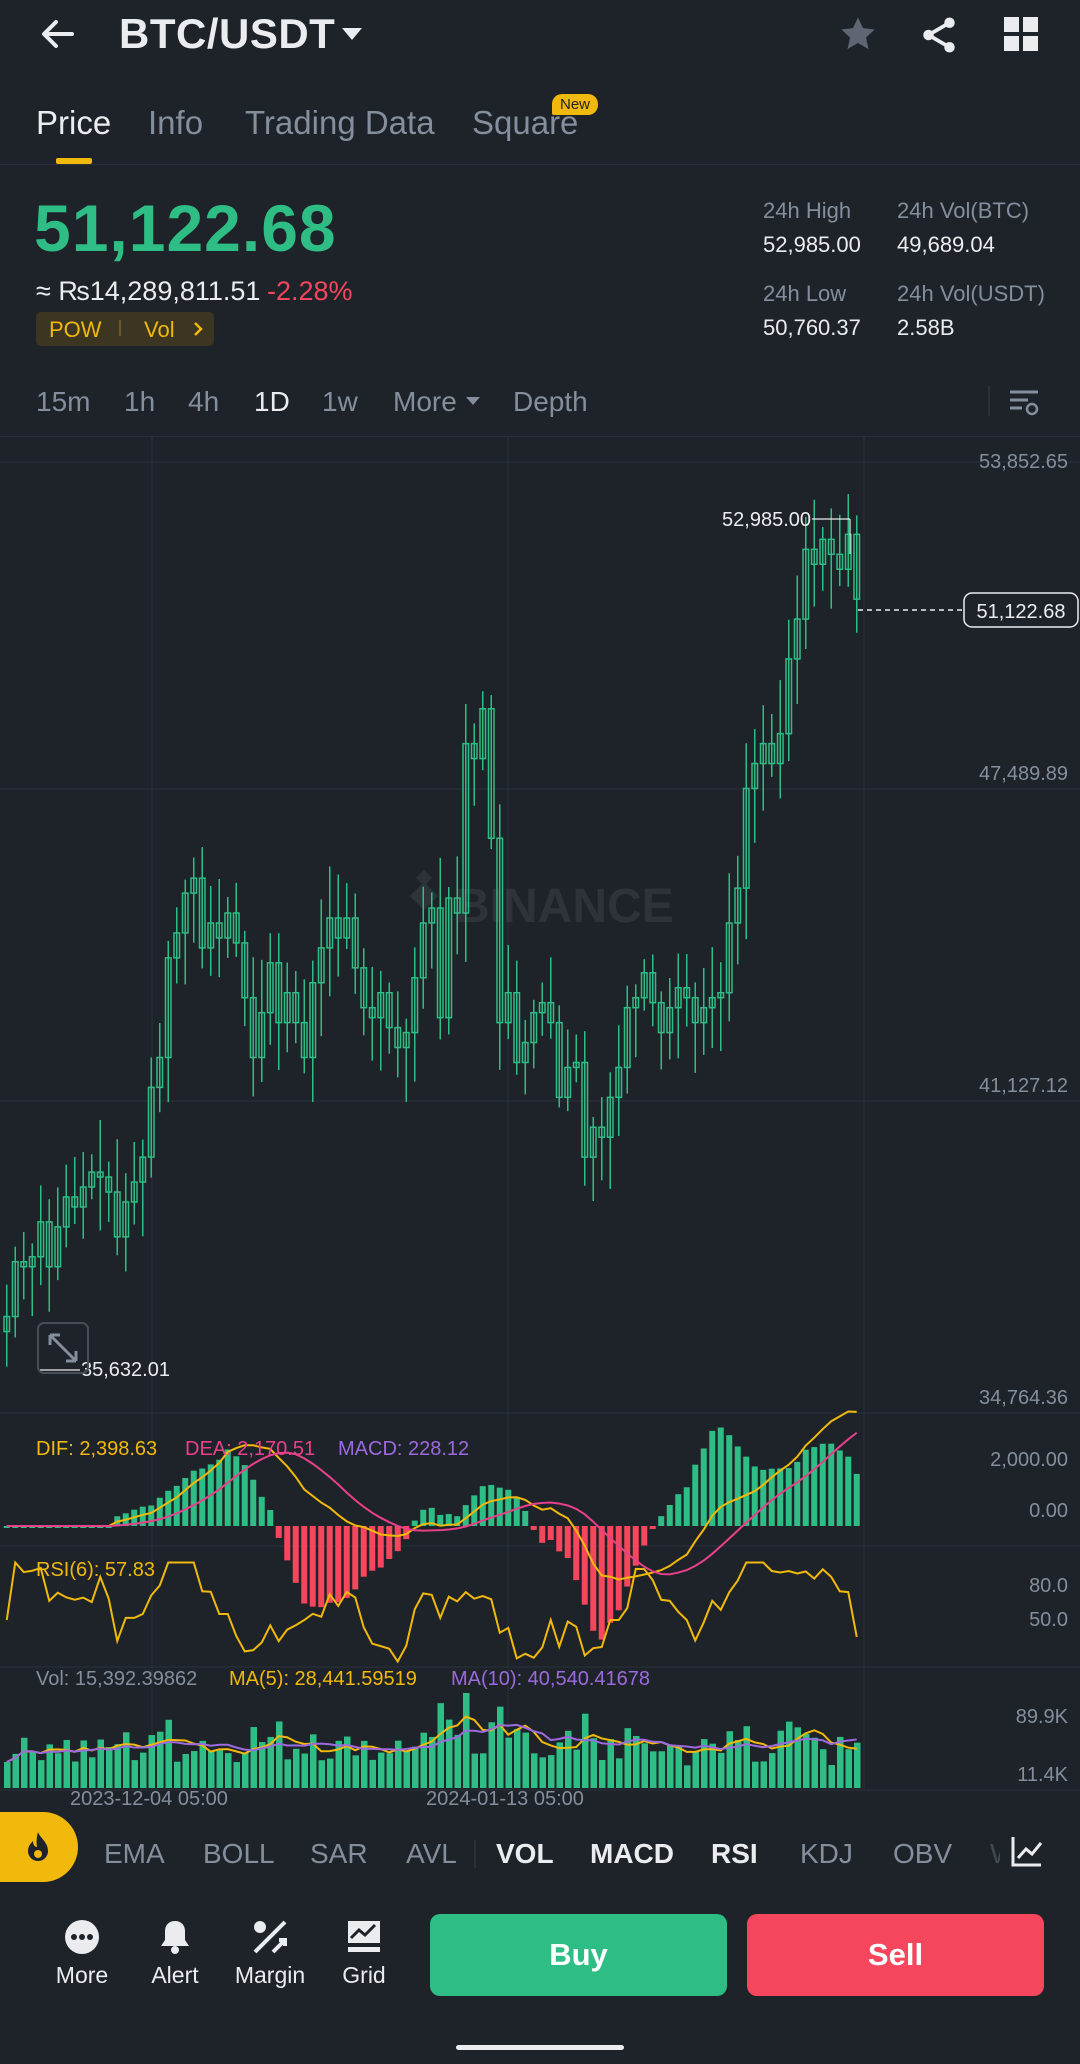 The height and width of the screenshot is (2064, 1080). What do you see at coordinates (117, 1679) in the screenshot?
I see `vol-label: Vol: 15,392.39862` at bounding box center [117, 1679].